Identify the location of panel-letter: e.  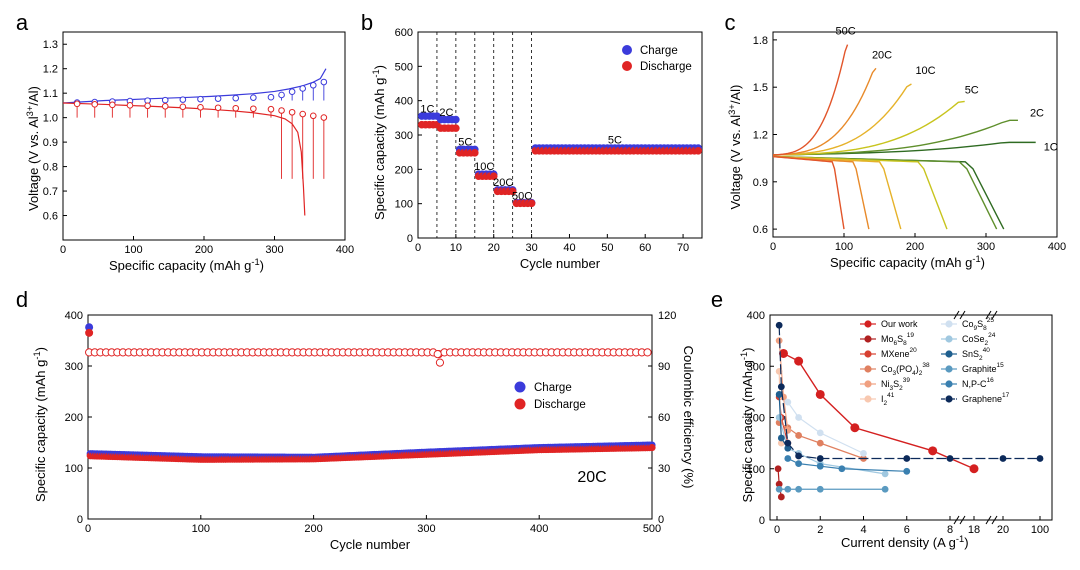
(717, 299).